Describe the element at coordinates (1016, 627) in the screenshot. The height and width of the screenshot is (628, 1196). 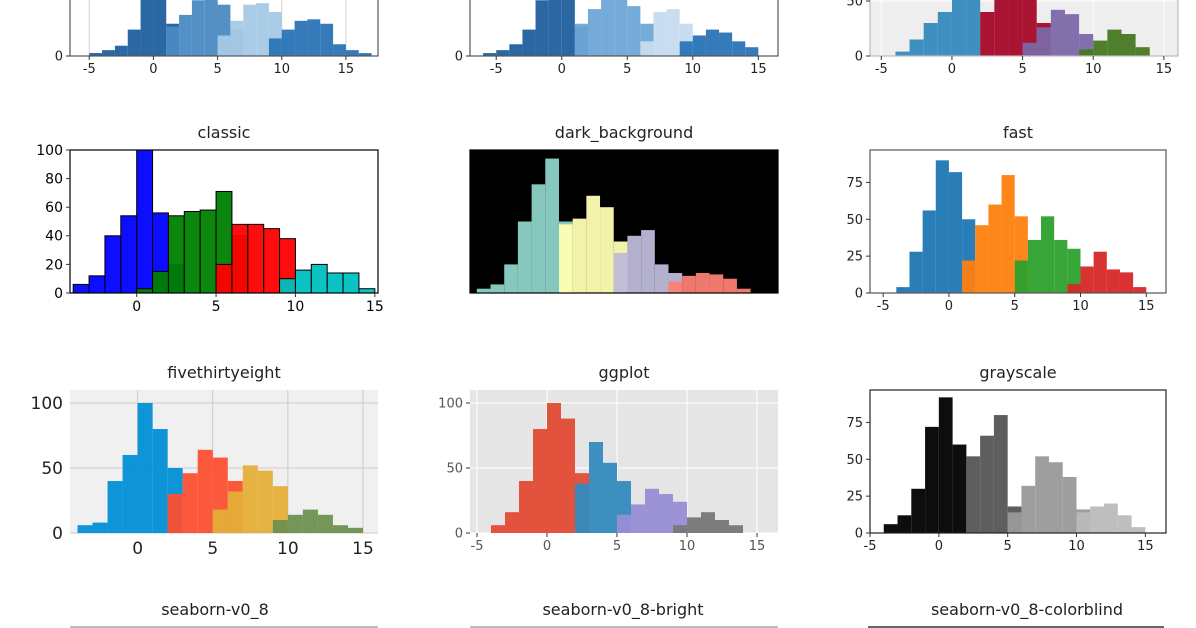
I see `cropped-axis-bottom-right` at that location.